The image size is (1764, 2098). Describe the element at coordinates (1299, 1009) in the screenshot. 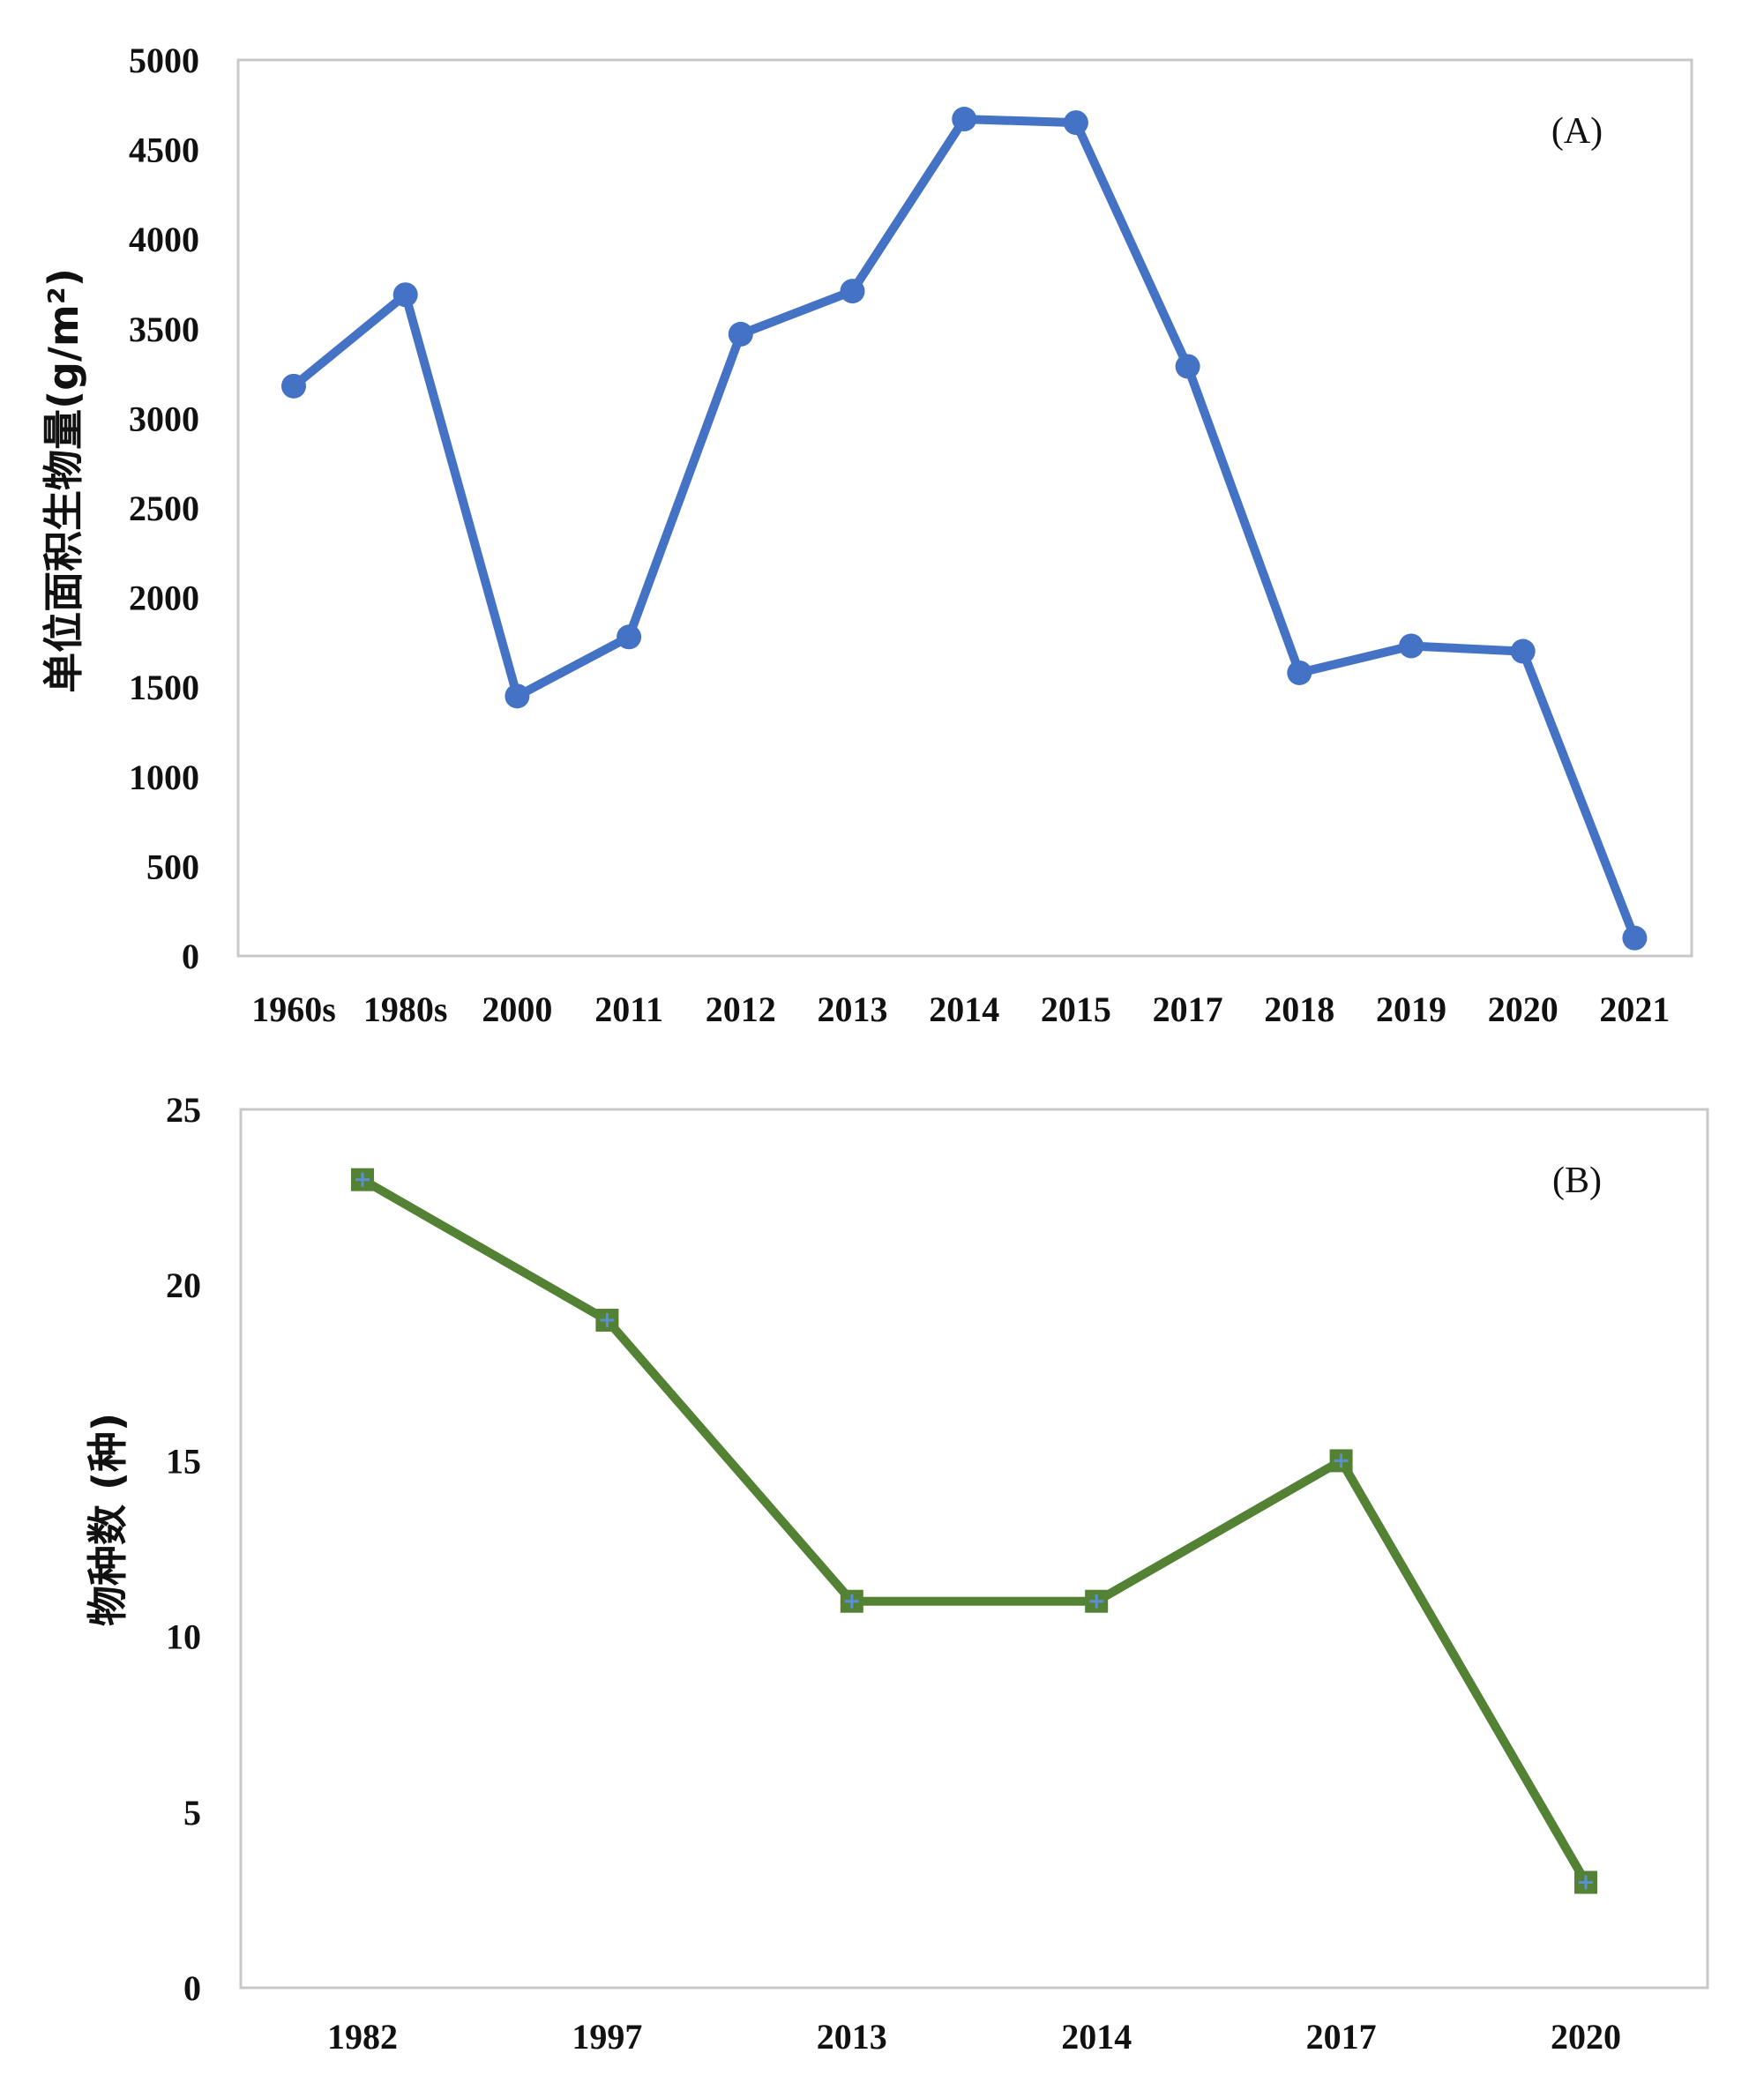

I see `chart-a-x-tick-label: 2018` at that location.